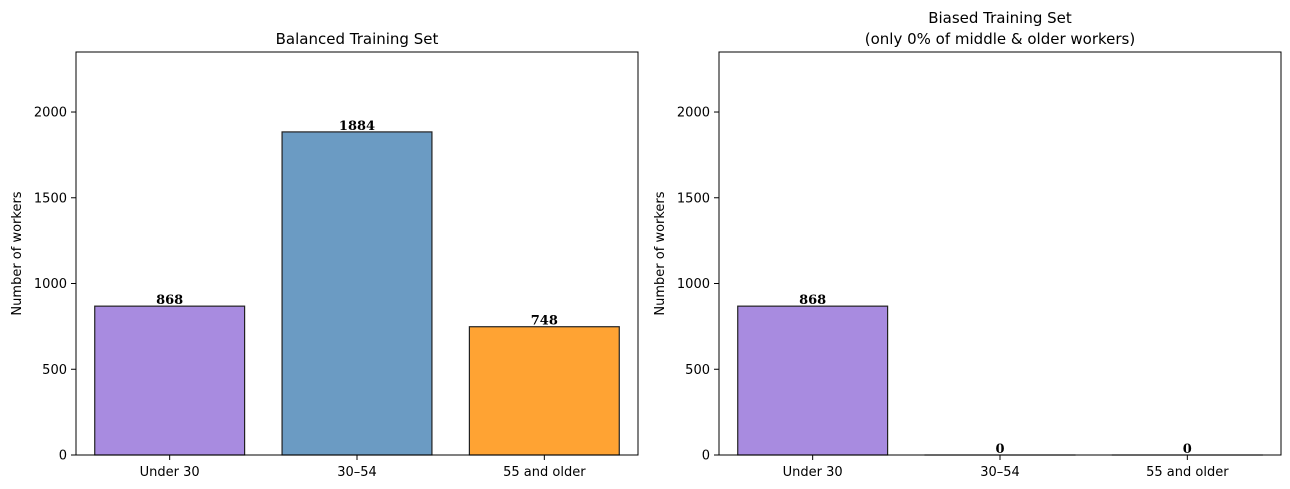 The image size is (1290, 489). Describe the element at coordinates (1187, 472) in the screenshot. I see `xtick-label-2-3: 55 and older` at that location.